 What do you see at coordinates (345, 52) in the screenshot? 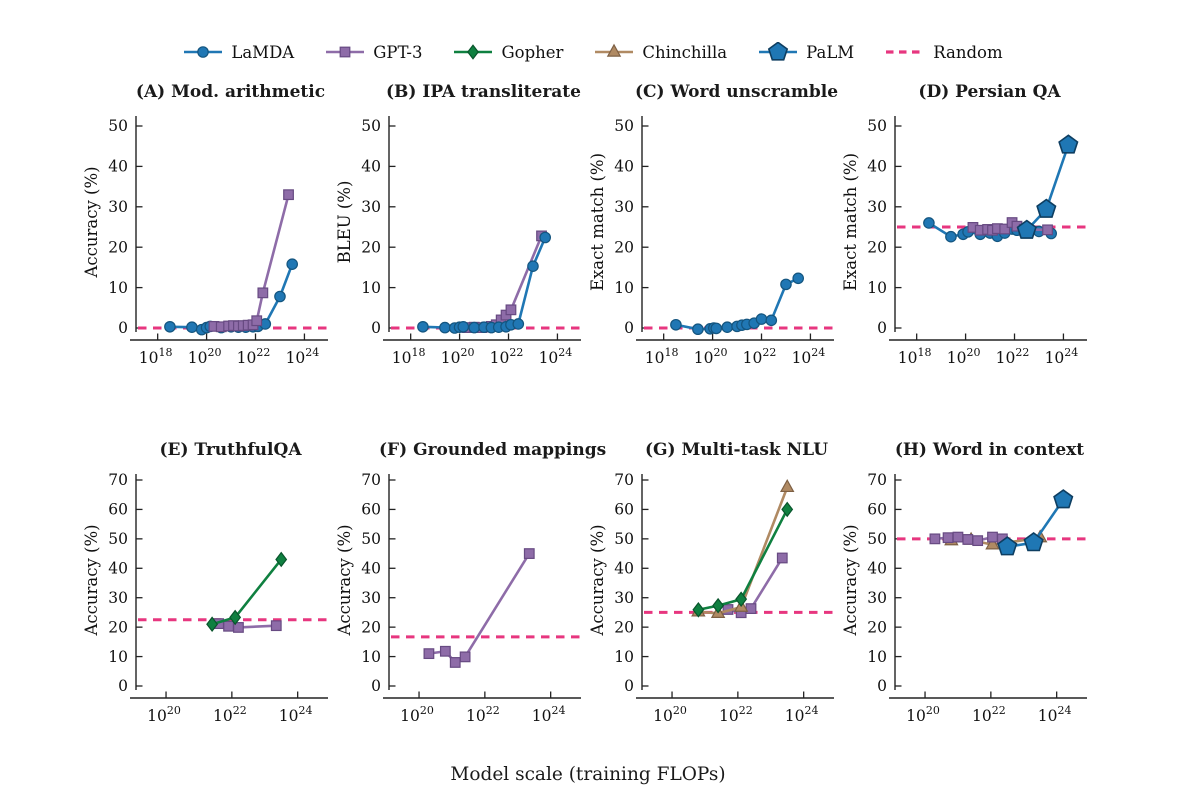
I see `gpt-3-marker-glyph` at bounding box center [345, 52].